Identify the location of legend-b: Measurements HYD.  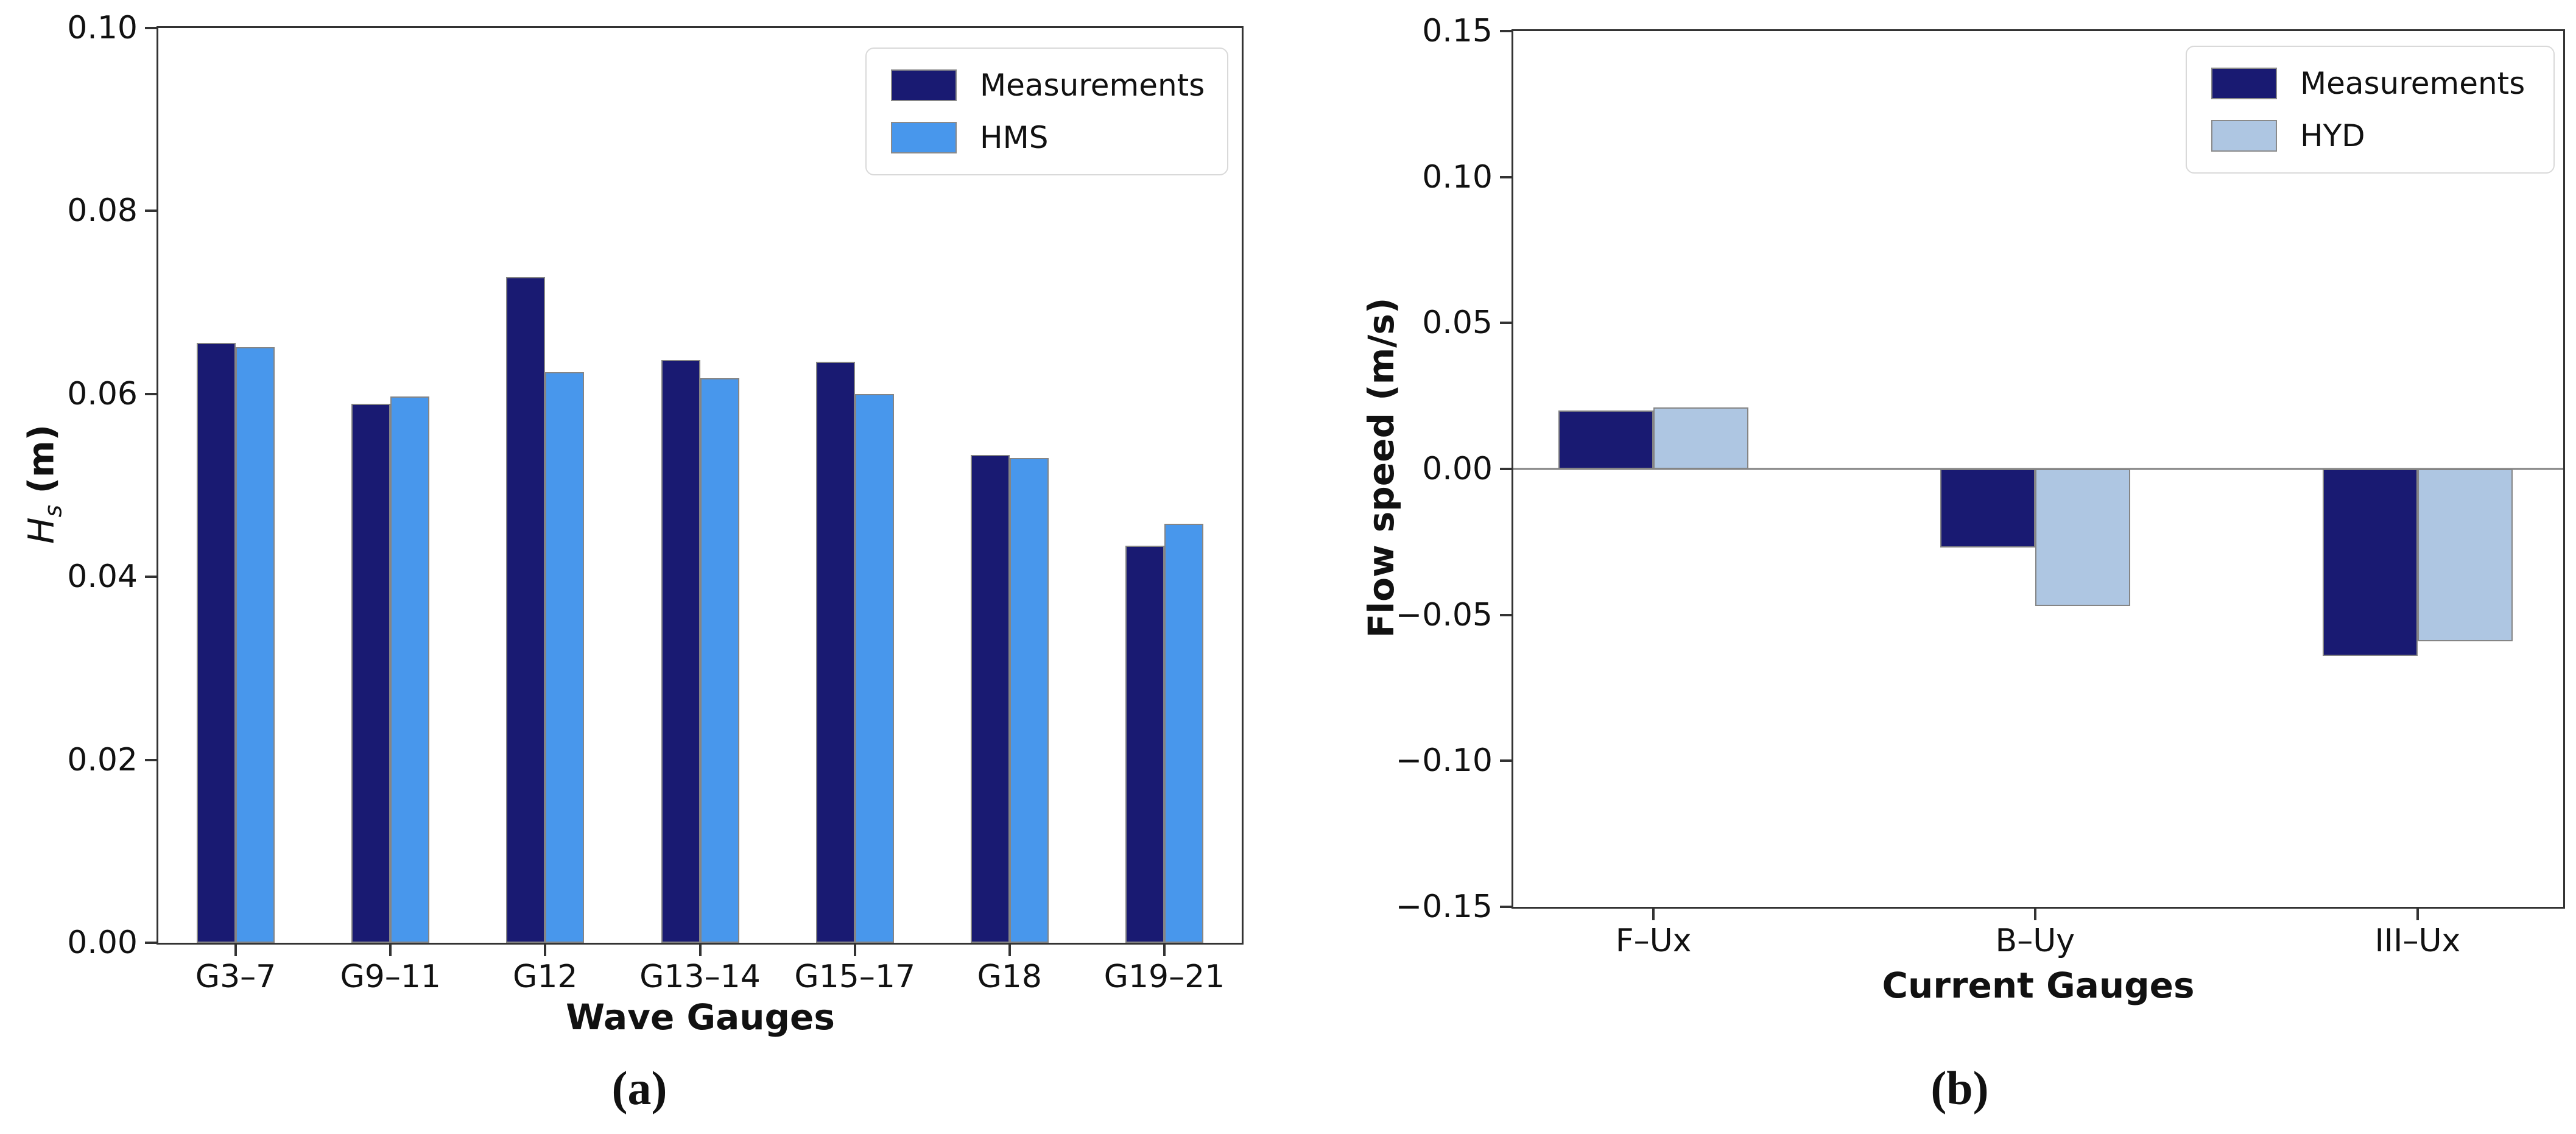
(2370, 110).